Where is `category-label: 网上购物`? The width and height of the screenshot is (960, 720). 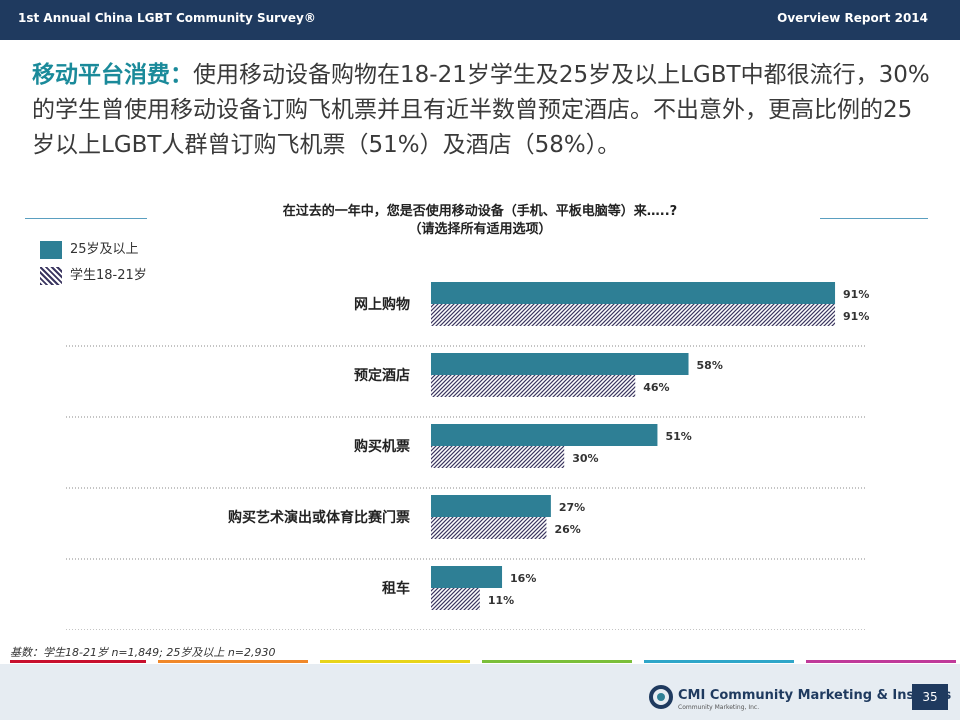
category-label: 网上购物 is located at coordinates (382, 304).